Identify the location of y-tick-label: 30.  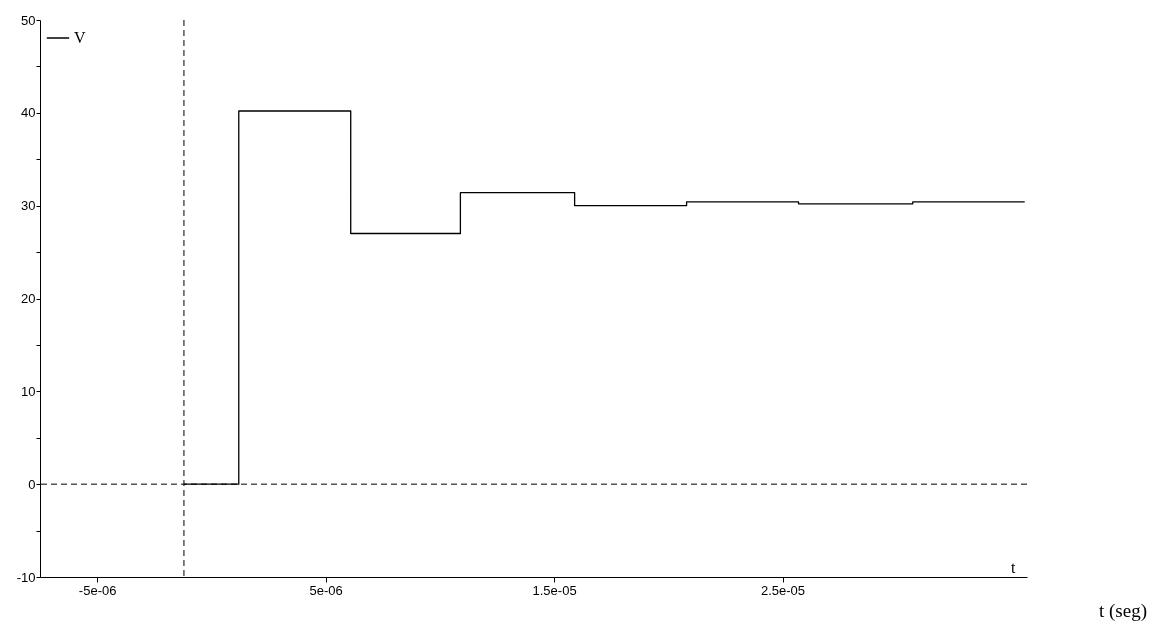
(28, 206).